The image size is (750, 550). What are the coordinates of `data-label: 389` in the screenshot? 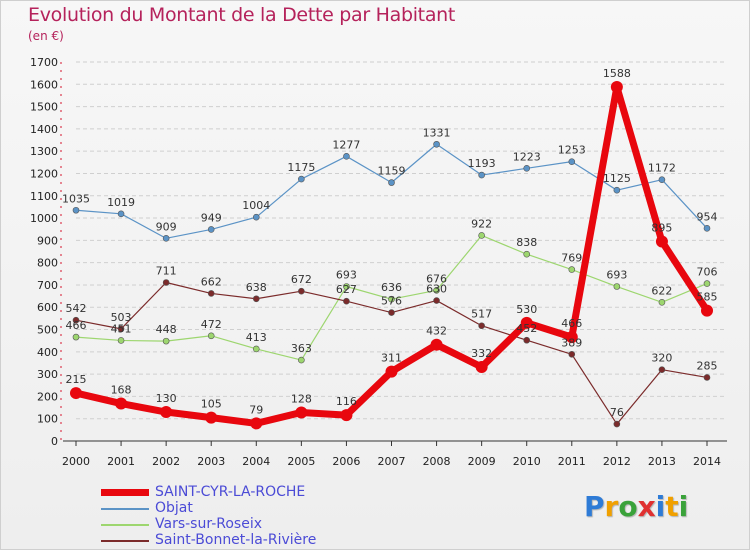 It's located at (571, 342).